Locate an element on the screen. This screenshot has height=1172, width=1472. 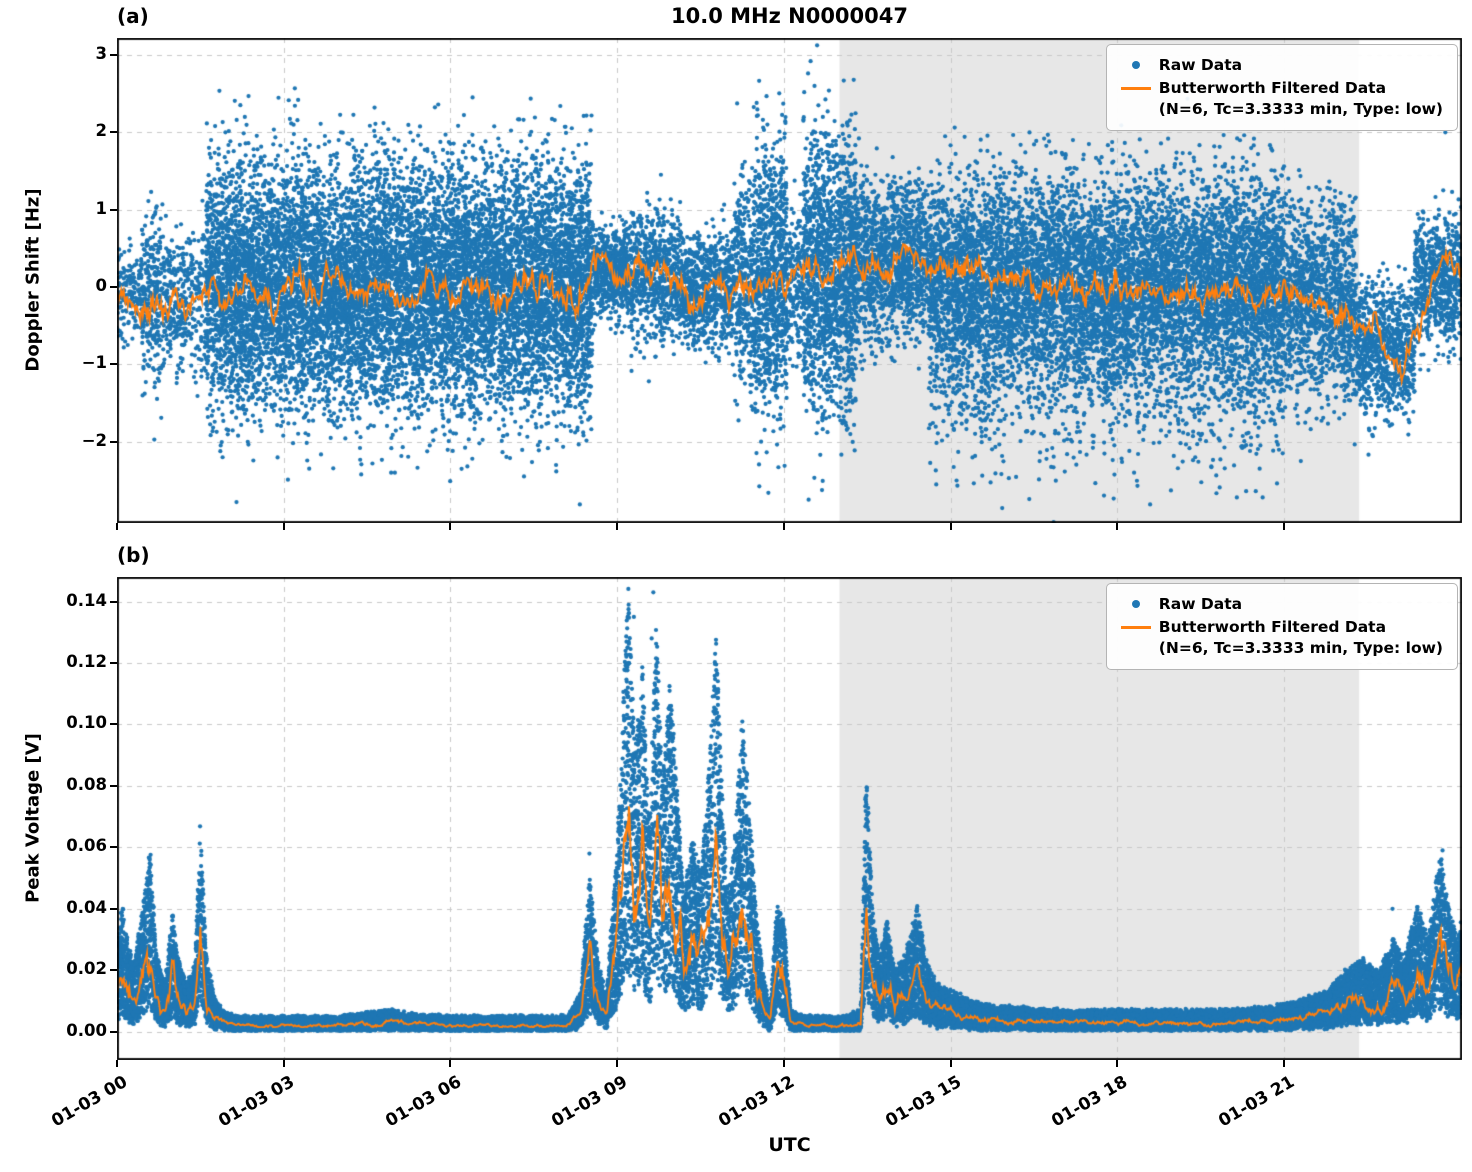
panel-a-label: (a) is located at coordinates (133, 16).